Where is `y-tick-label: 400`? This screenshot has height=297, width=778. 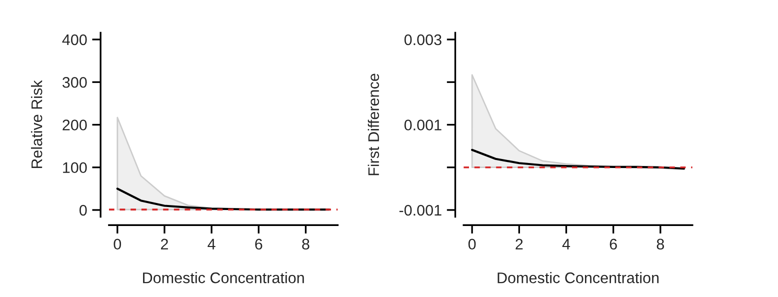 y-tick-label: 400 is located at coordinates (74, 40).